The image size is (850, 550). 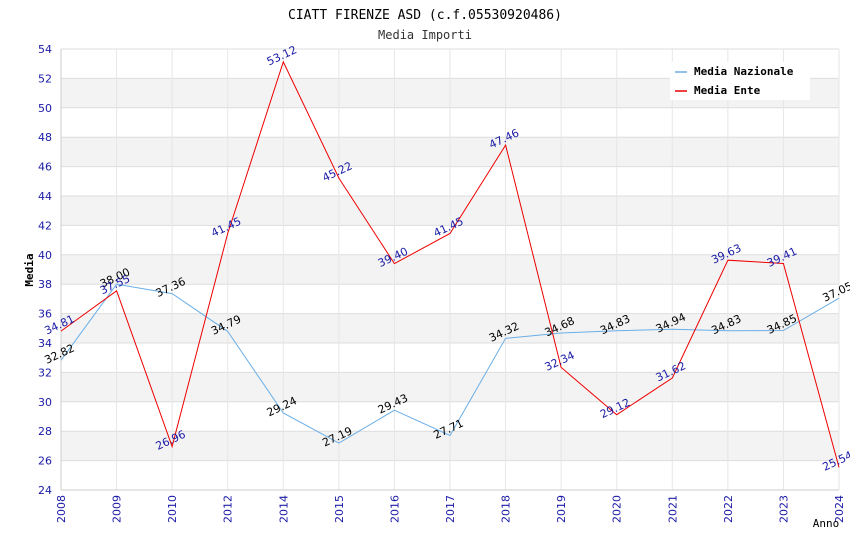 What do you see at coordinates (283, 509) in the screenshot?
I see `x-tick-label: 2014` at bounding box center [283, 509].